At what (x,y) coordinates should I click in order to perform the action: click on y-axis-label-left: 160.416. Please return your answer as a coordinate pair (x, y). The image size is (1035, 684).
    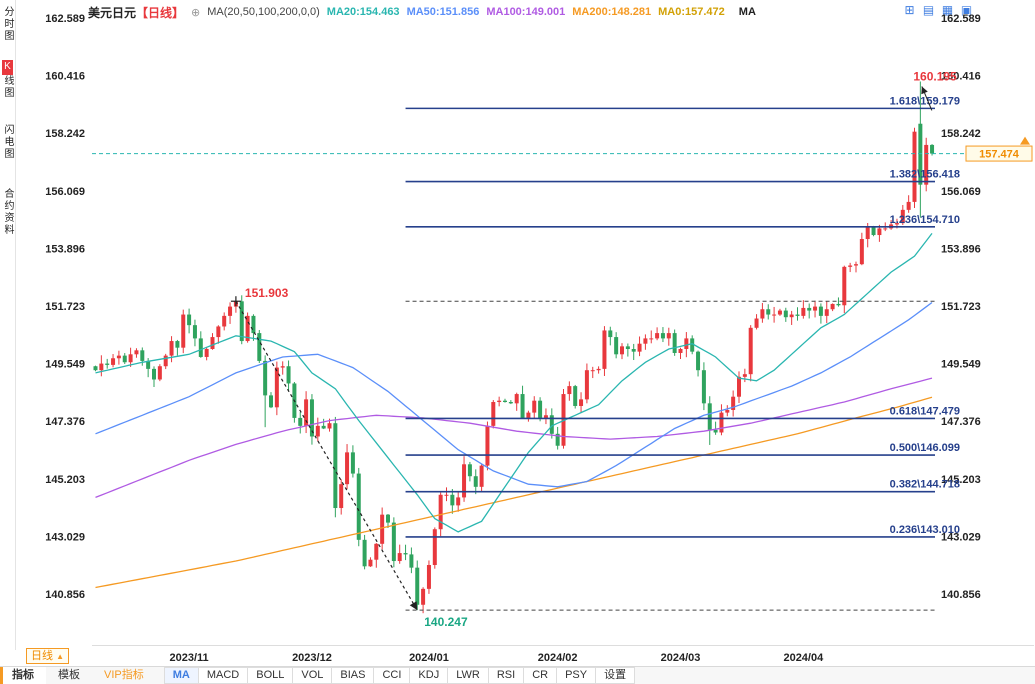
    Looking at the image, I should click on (65, 77).